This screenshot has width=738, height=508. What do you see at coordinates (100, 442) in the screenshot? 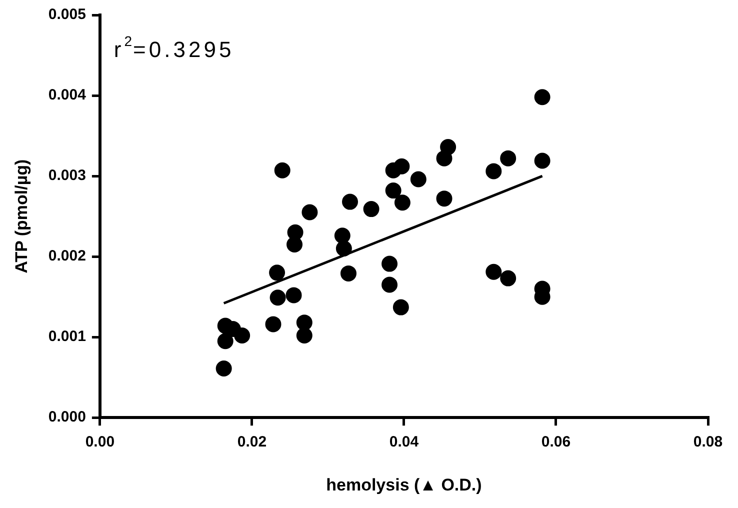
I see `x-tick-label: 0.00` at bounding box center [100, 442].